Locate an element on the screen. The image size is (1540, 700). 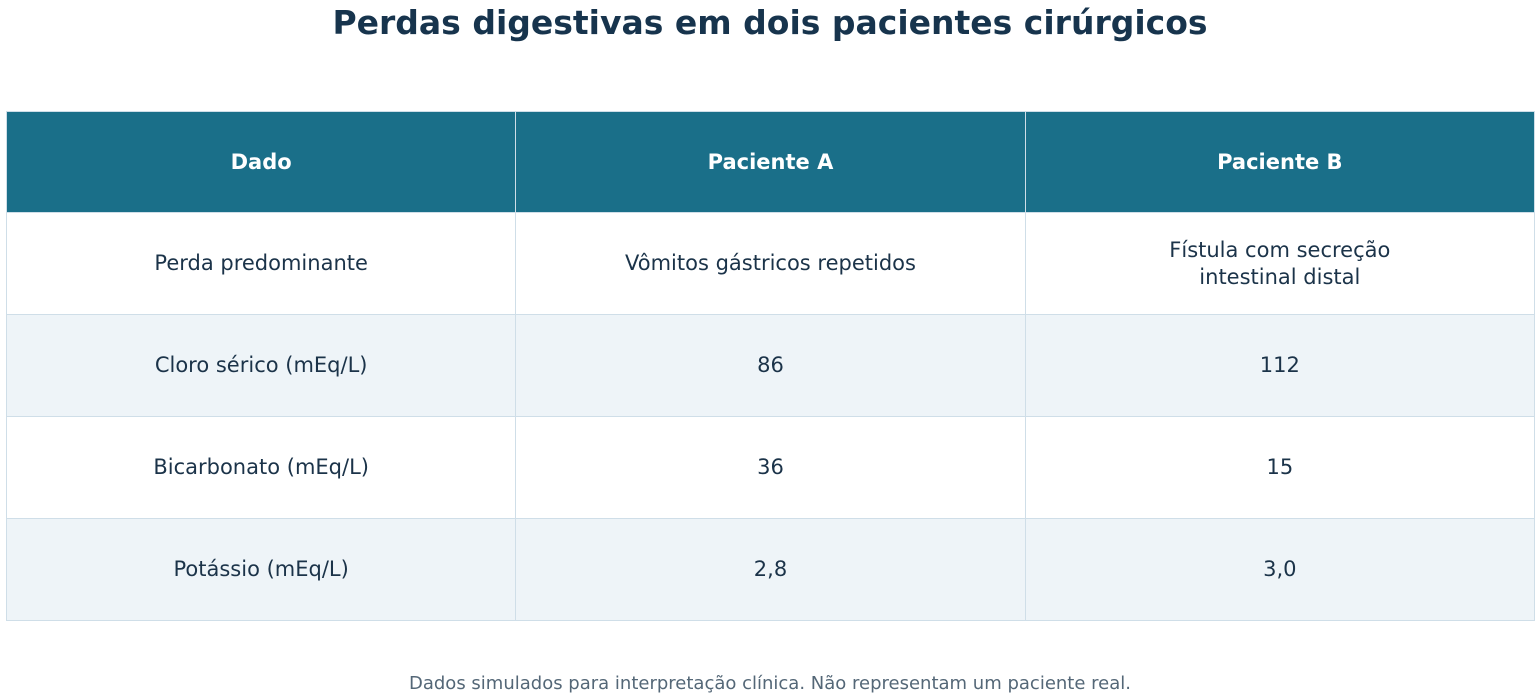
cell-paciente-a-bicarbonato: 36 is located at coordinates (770, 467).